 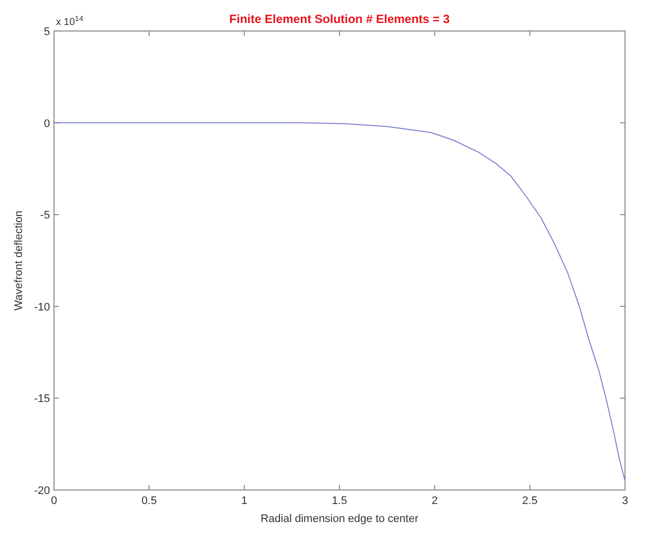 What do you see at coordinates (625, 501) in the screenshot?
I see `x-tick-label: 3` at bounding box center [625, 501].